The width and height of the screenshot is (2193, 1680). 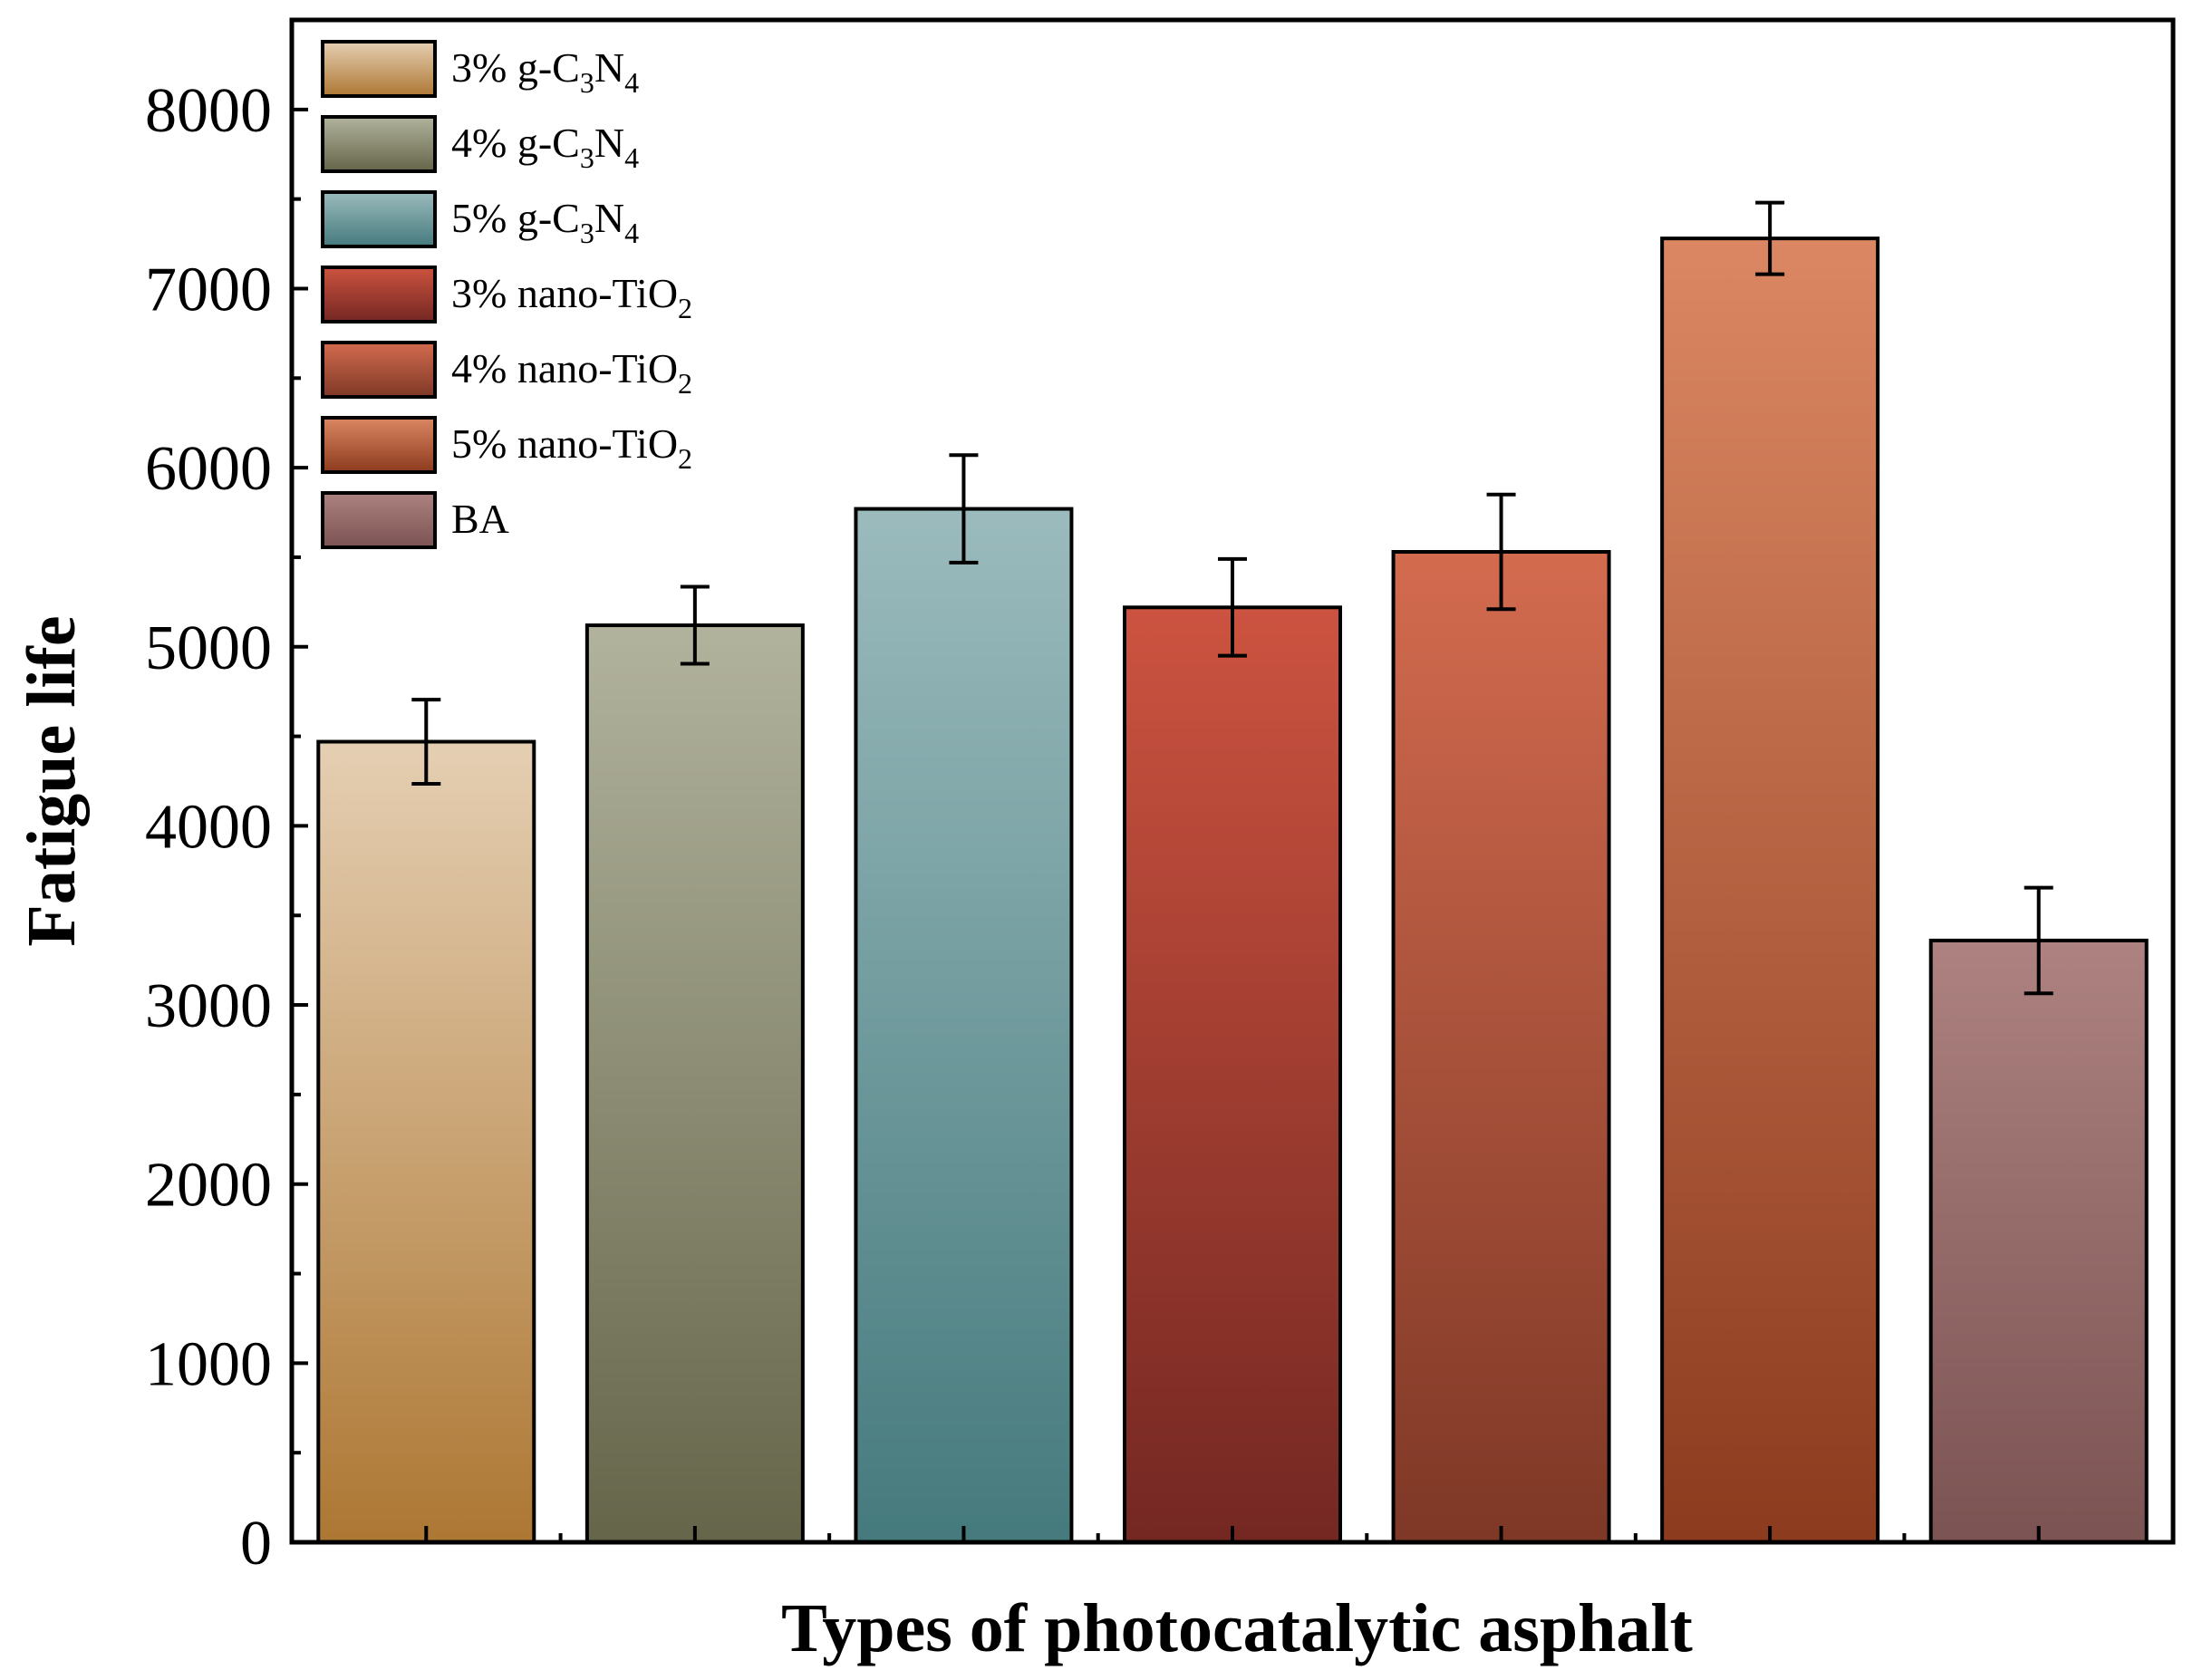 I want to click on legend-label-2: 4% g-C3N4, so click(x=545, y=147).